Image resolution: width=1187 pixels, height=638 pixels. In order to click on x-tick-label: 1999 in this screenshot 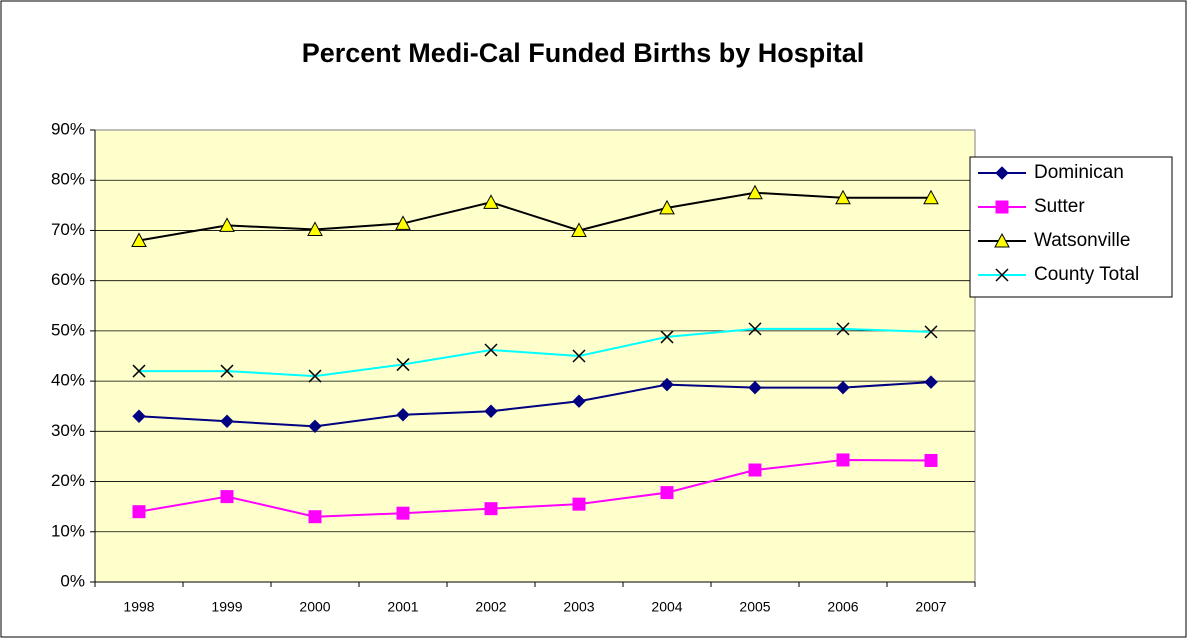, I will do `click(226, 607)`.